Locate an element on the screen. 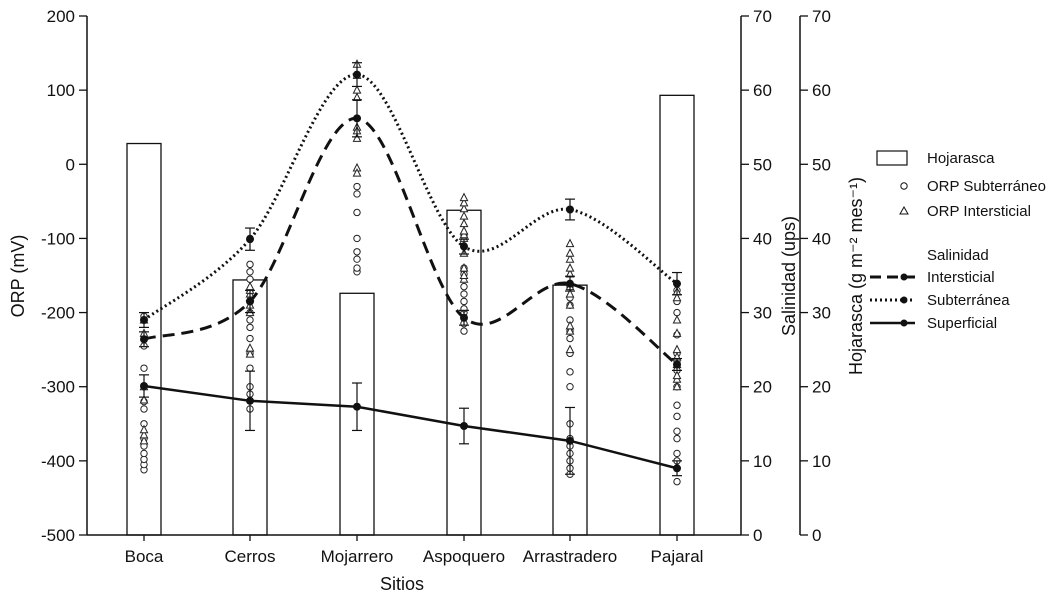 This screenshot has height=595, width=1062. y-axis-title-right-2: Hojarasca (g m⁻² mes⁻¹) is located at coordinates (856, 276).